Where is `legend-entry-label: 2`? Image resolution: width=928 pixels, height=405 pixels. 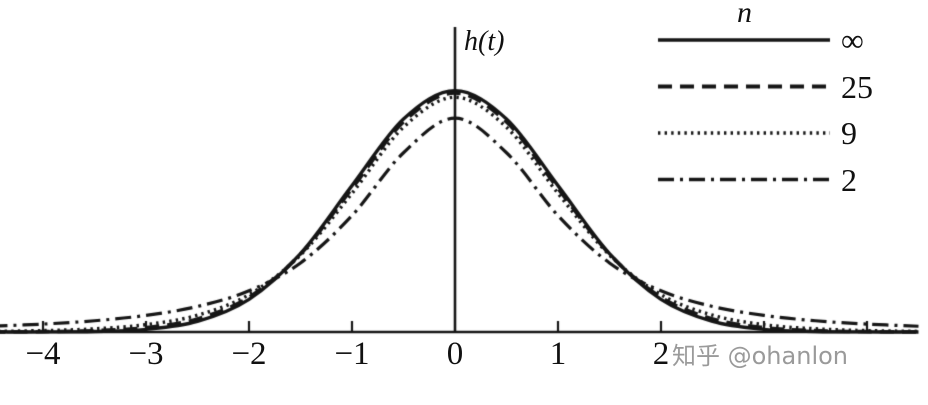 legend-entry-label: 2 is located at coordinates (849, 179).